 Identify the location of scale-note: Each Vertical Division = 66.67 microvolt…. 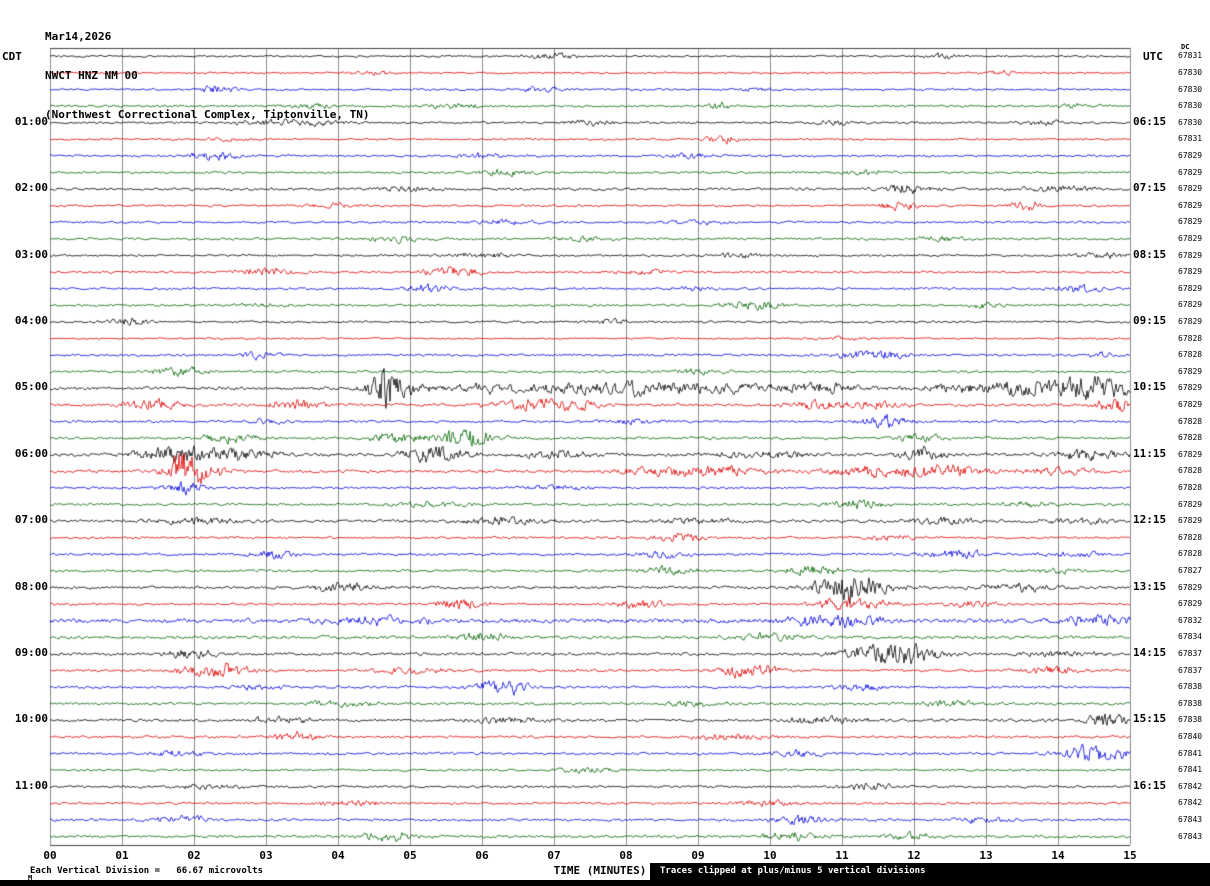
(146, 871).